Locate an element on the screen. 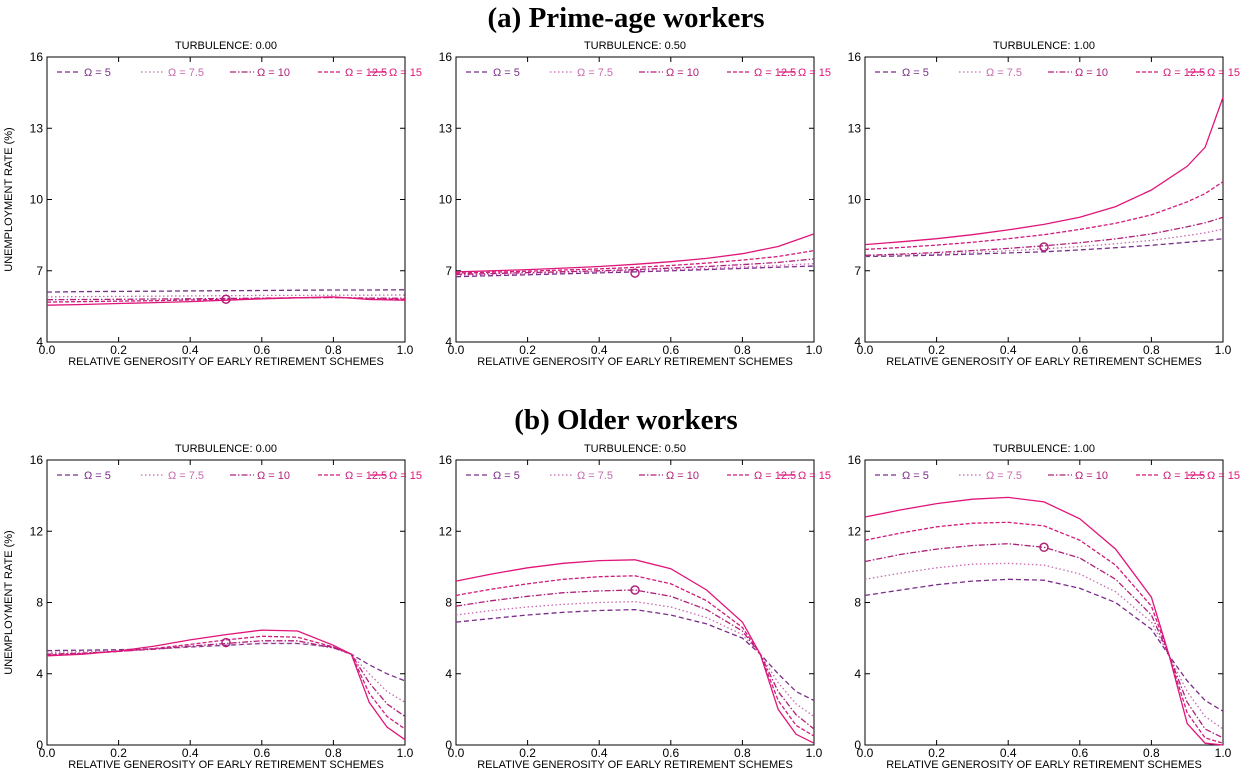 The height and width of the screenshot is (780, 1252). y-axis-label: UNEMPLOYMENT RATE (%) is located at coordinates (9, 199).